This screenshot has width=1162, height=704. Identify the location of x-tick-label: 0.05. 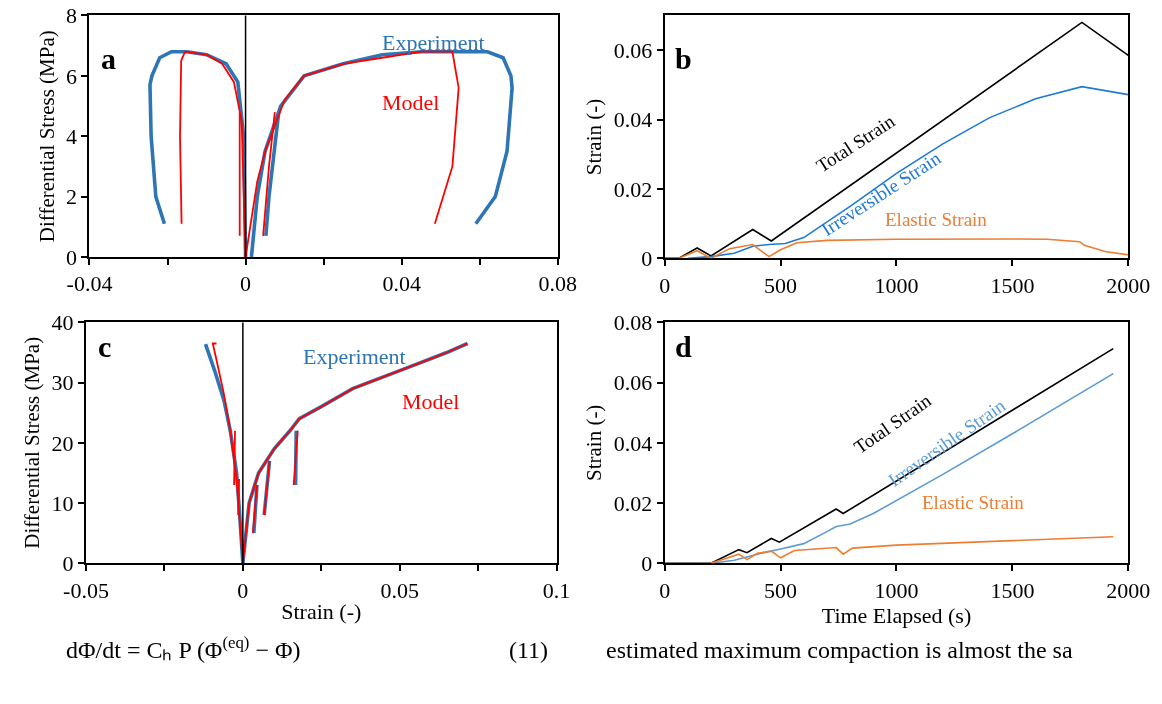
(399, 590).